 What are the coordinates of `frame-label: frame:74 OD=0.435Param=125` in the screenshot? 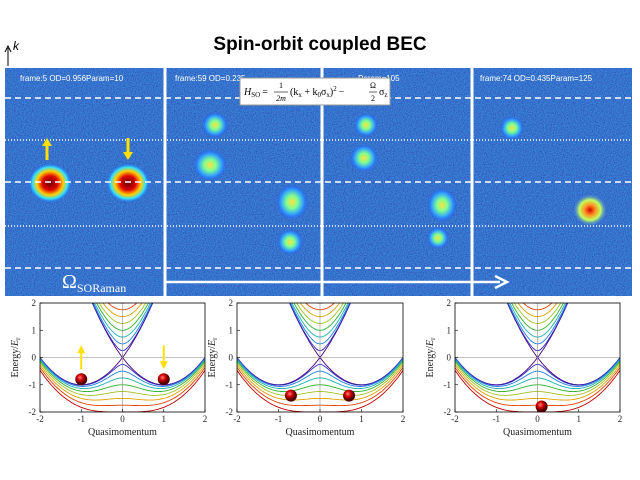 It's located at (536, 78).